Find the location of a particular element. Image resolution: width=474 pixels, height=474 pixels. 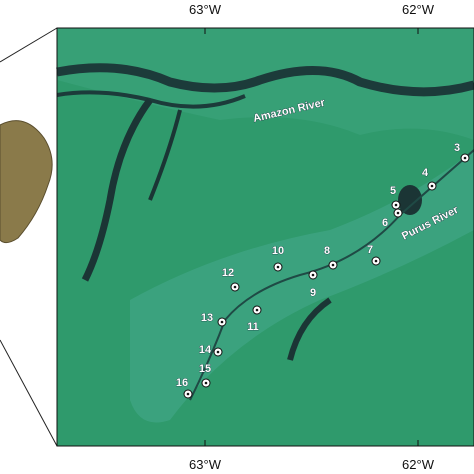

site-label: 10 is located at coordinates (278, 251).